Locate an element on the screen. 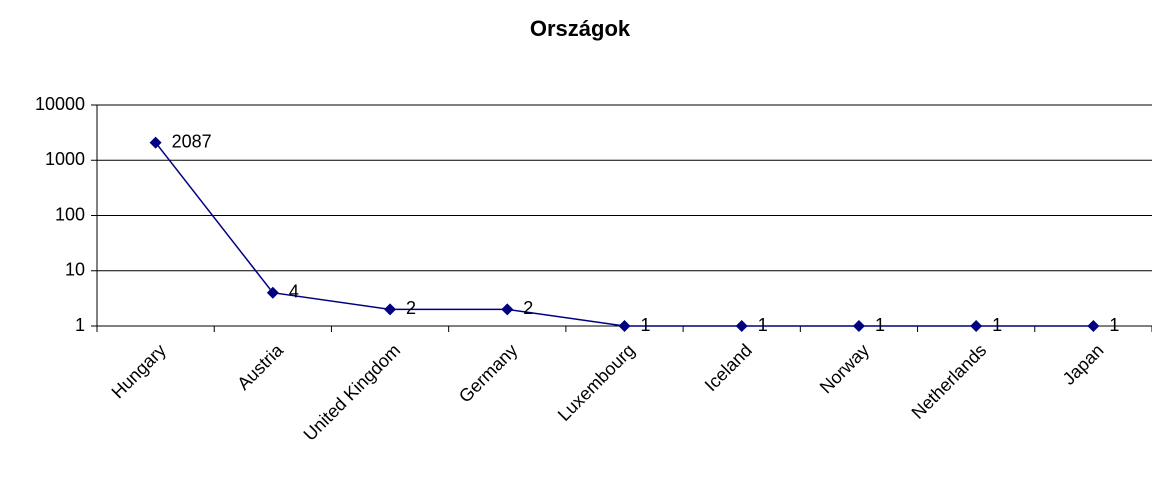 The height and width of the screenshot is (494, 1152). x-tick-label: United Kingdom is located at coordinates (352, 392).